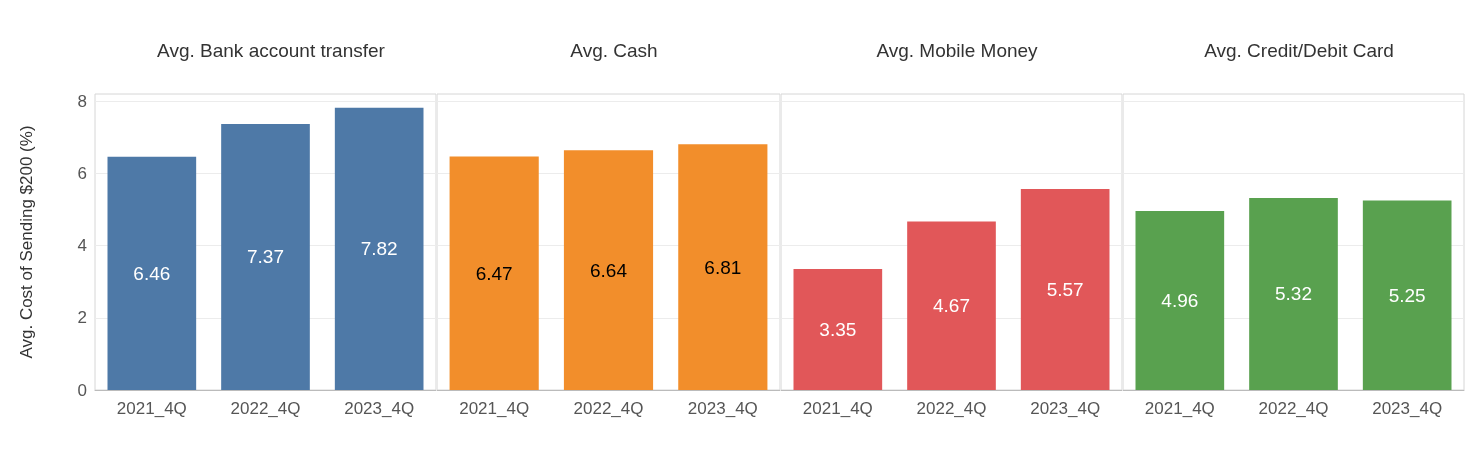 The image size is (1473, 451). Describe the element at coordinates (1180, 300) in the screenshot. I see `data-label: 4.96` at that location.